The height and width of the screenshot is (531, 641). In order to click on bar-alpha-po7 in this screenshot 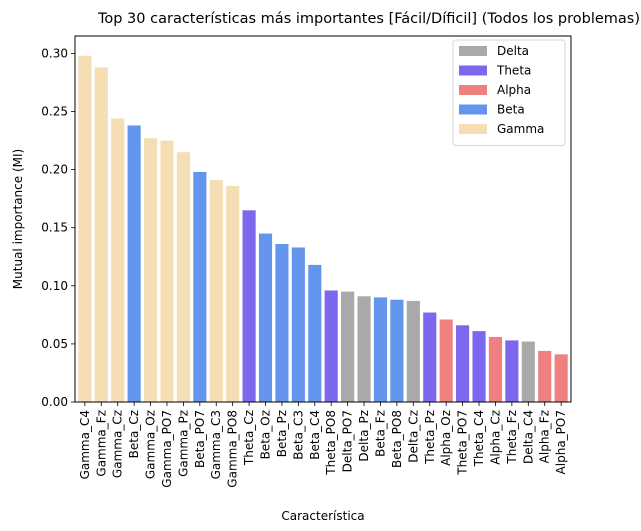, I will do `click(561, 378)`.